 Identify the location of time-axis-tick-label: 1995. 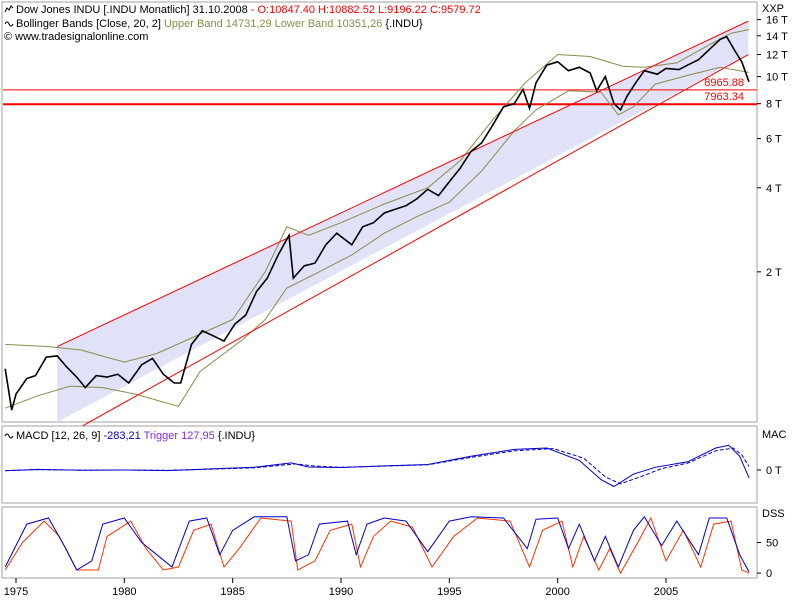
(449, 592).